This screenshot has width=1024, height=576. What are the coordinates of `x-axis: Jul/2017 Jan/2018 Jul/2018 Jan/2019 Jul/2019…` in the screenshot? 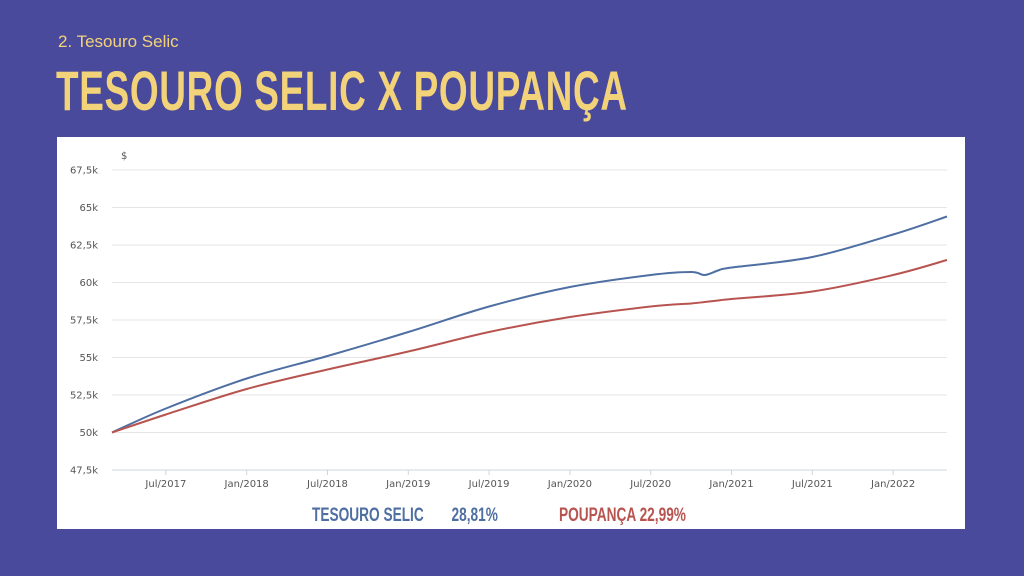 It's located at (529, 480).